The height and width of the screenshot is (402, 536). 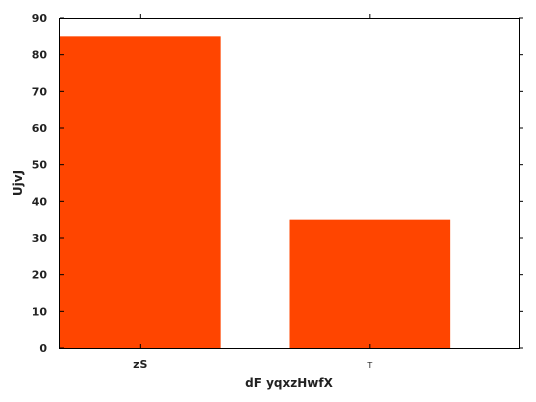 I want to click on y-tick-label: 10, so click(x=40, y=311).